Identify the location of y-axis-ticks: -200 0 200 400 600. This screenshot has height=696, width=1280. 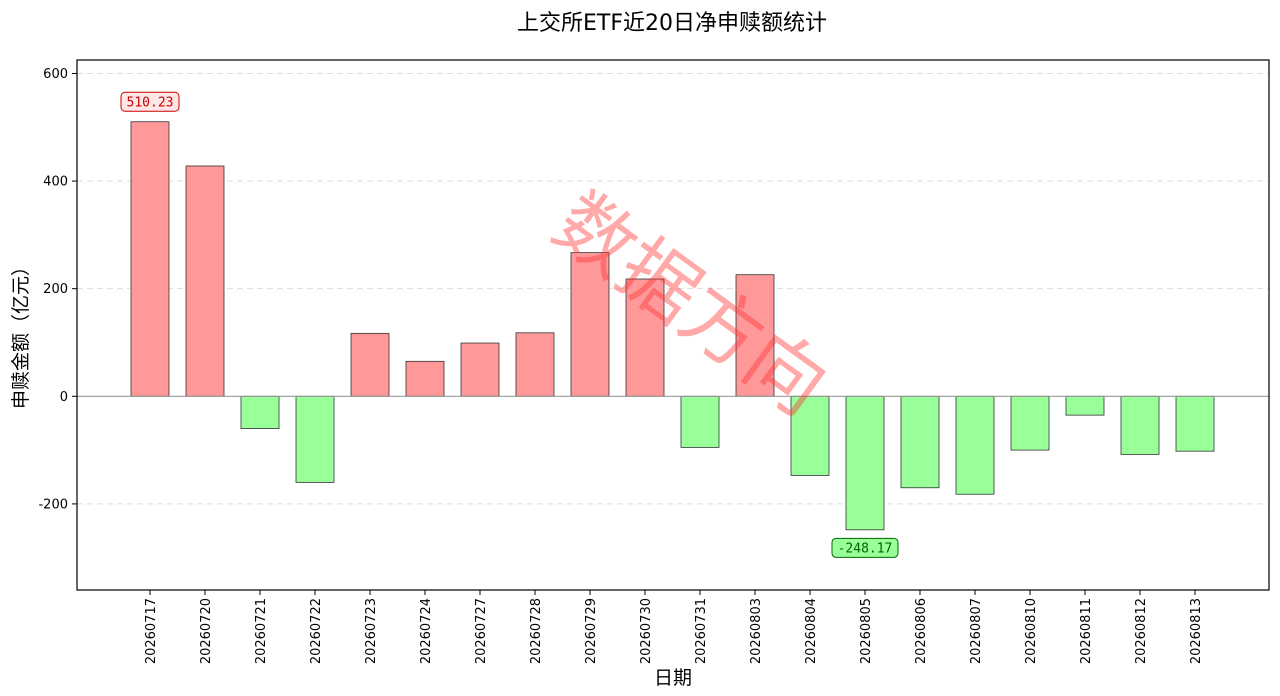
(57, 289).